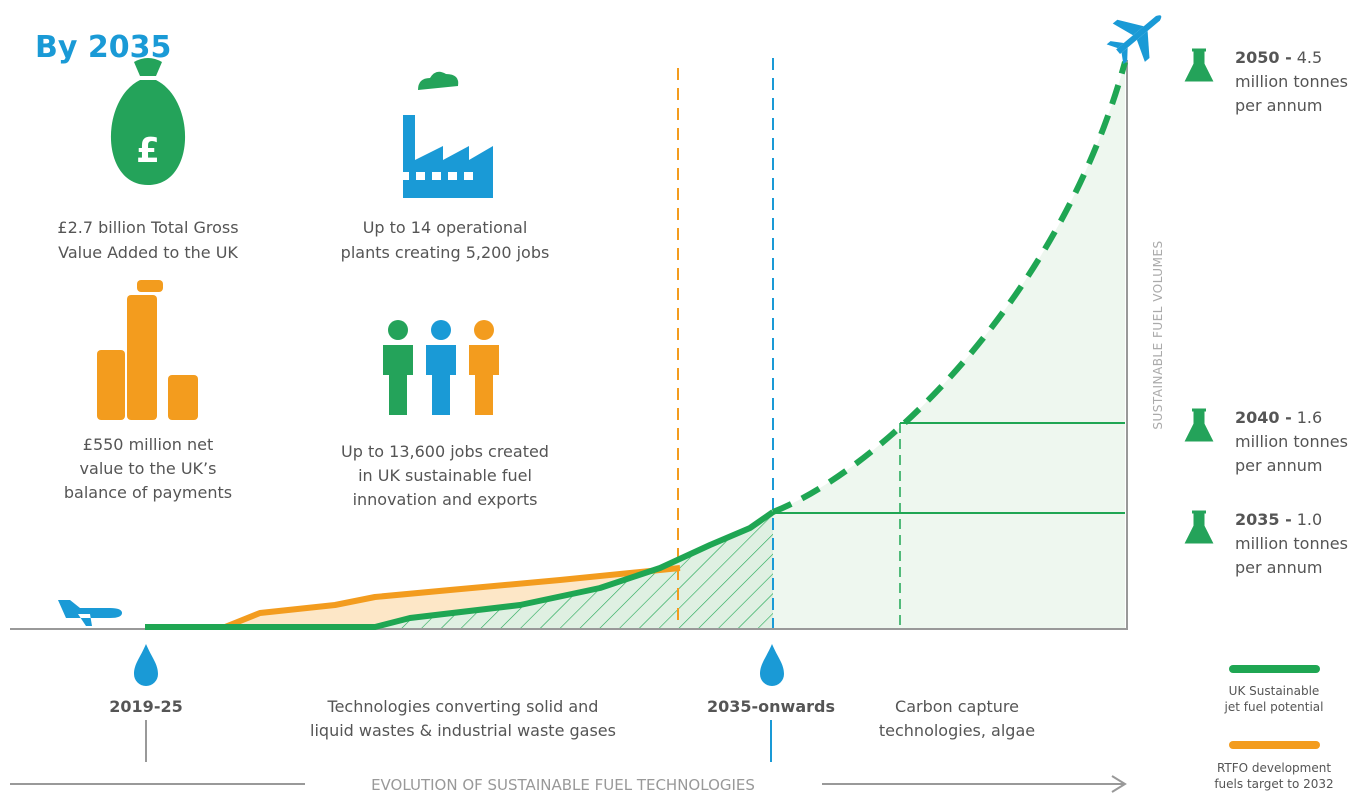 This screenshot has width=1365, height=797. What do you see at coordinates (445, 451) in the screenshot?
I see `text-line: Up to 13,600 jobs created` at bounding box center [445, 451].